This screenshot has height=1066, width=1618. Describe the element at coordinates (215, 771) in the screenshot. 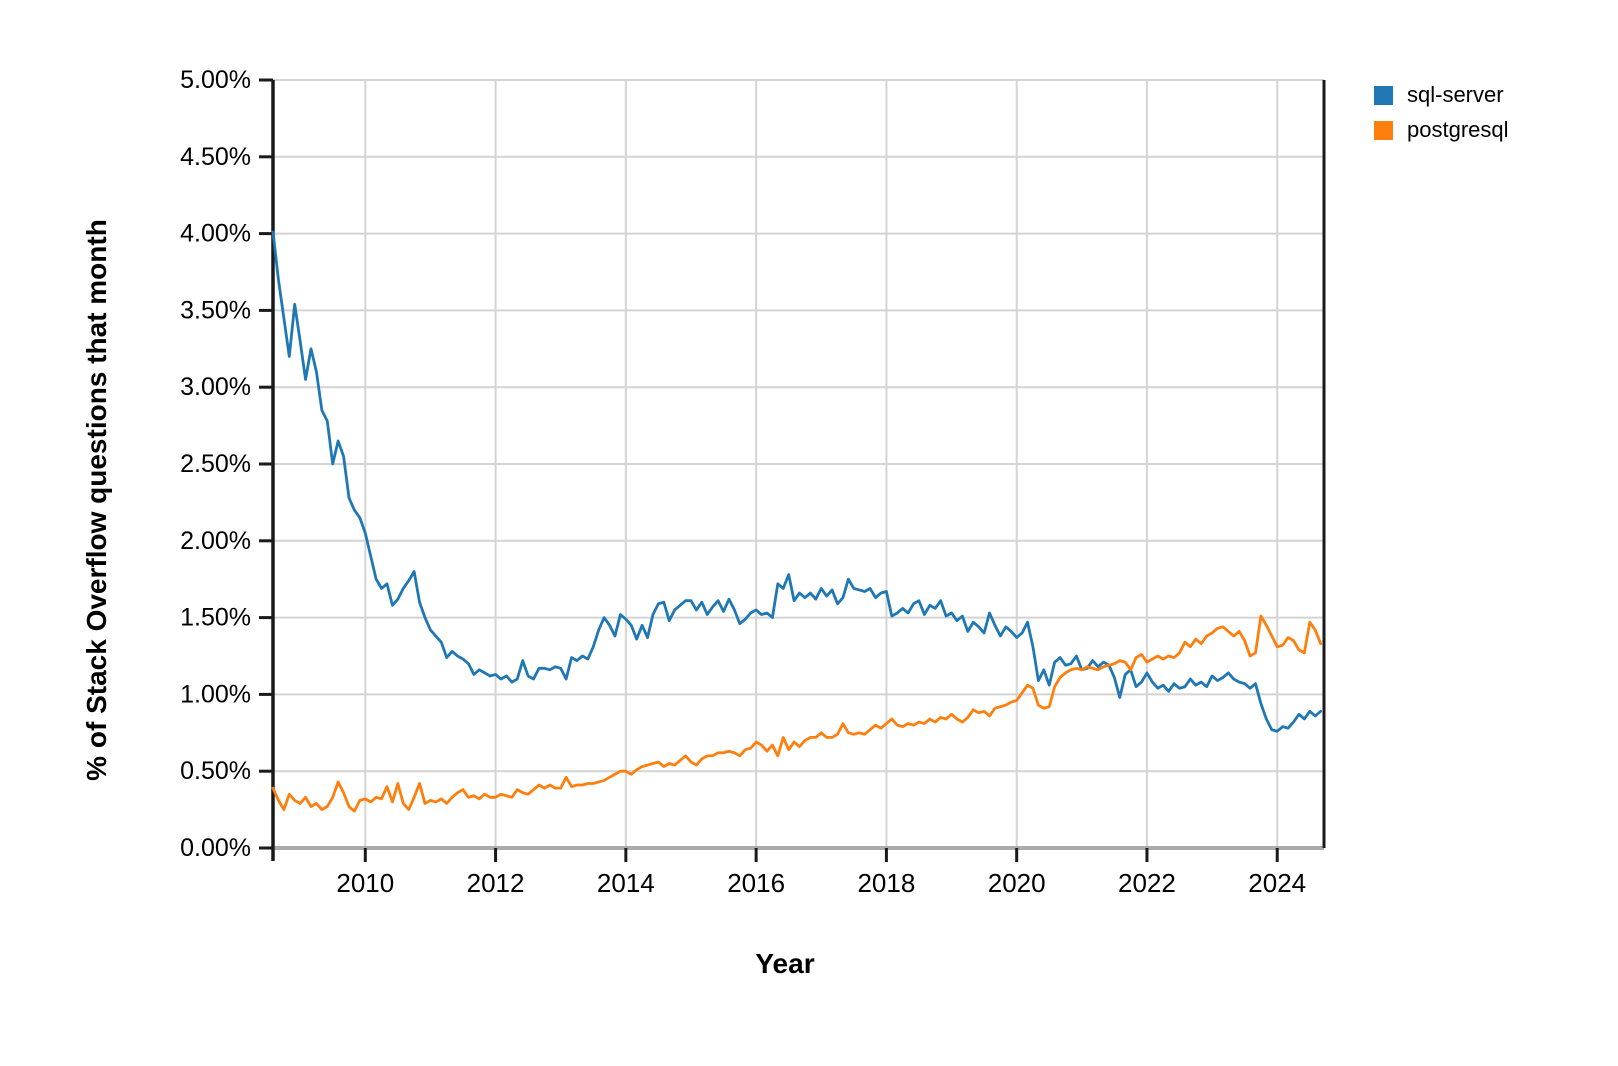

I see `y-tick-label-0.5: 0.50%` at that location.